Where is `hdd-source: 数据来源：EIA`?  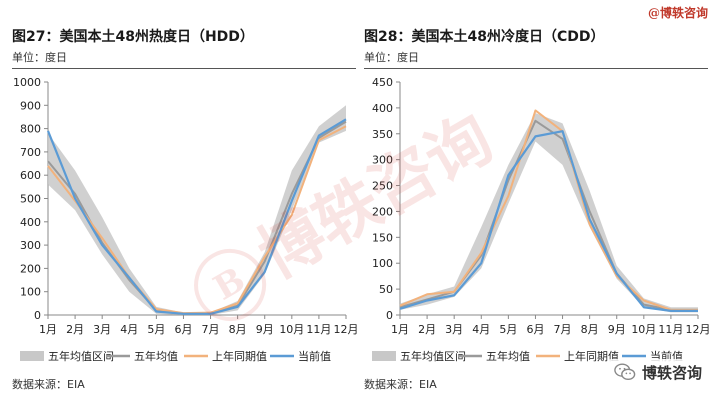
hdd-source: 数据来源：EIA is located at coordinates (48, 384).